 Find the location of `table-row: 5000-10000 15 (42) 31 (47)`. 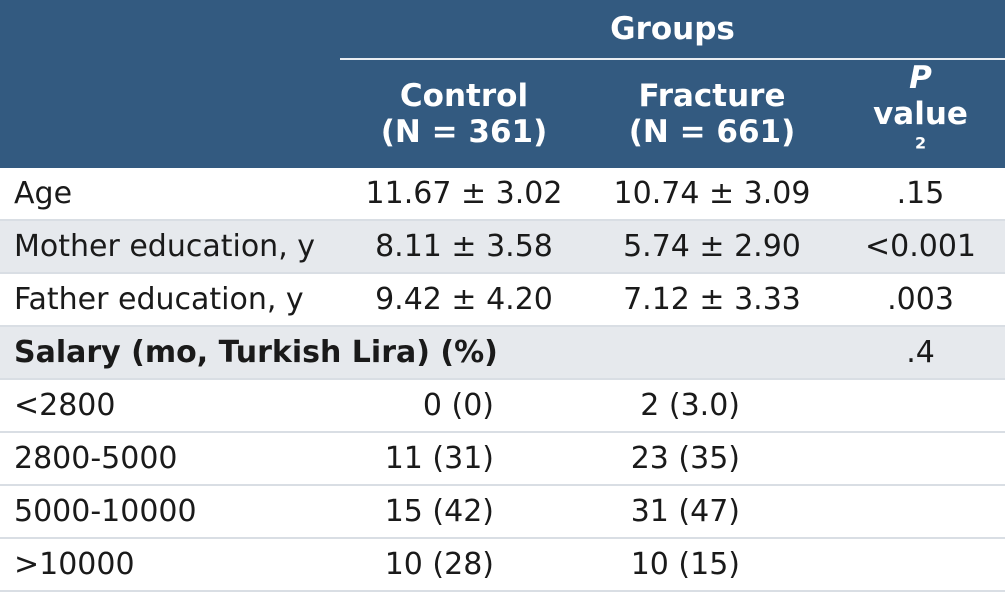

table-row: 5000-10000 15 (42) 31 (47) is located at coordinates (502, 512).